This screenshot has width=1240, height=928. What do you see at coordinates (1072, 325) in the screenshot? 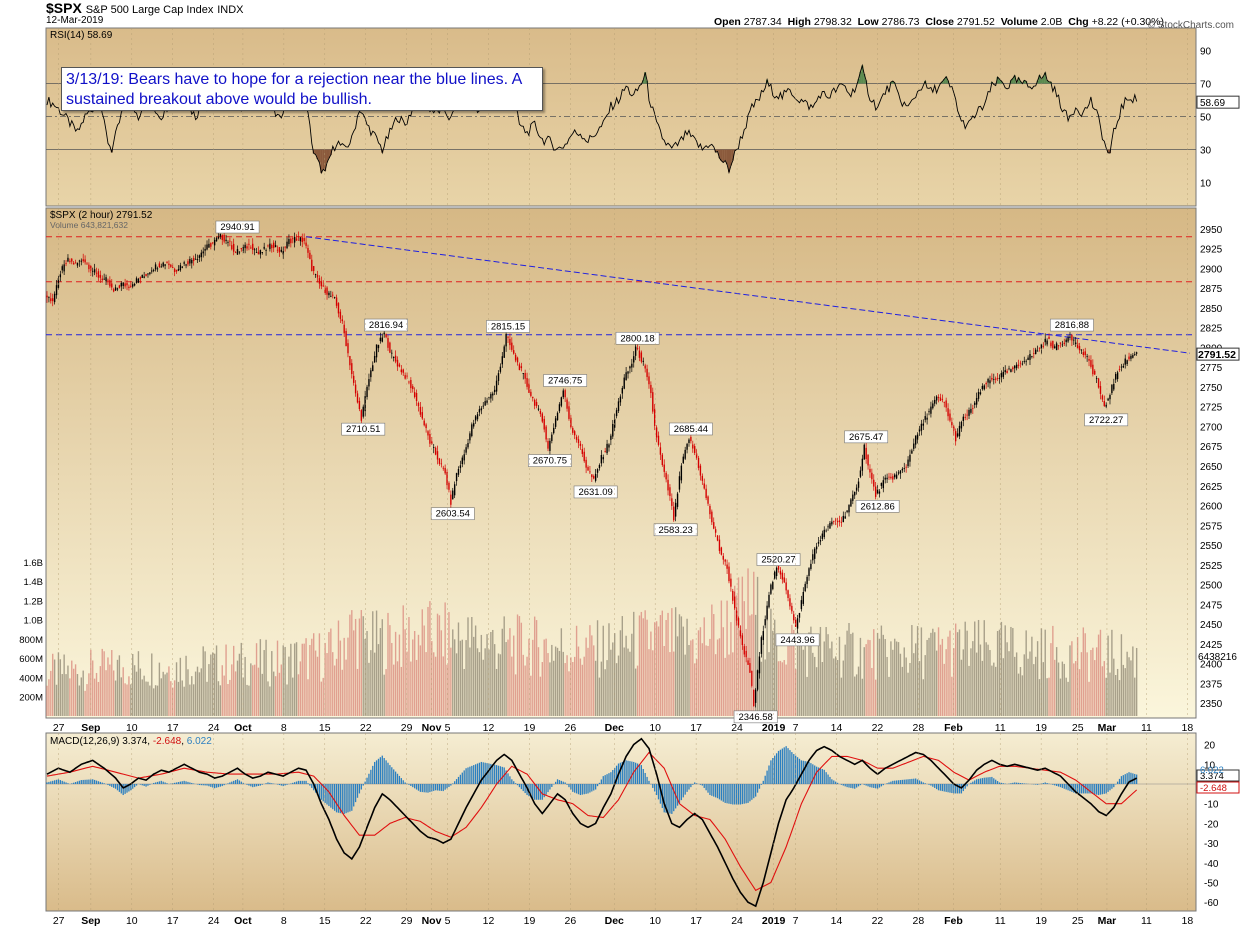
I see `price-annotation-label: 2816.88` at bounding box center [1072, 325].